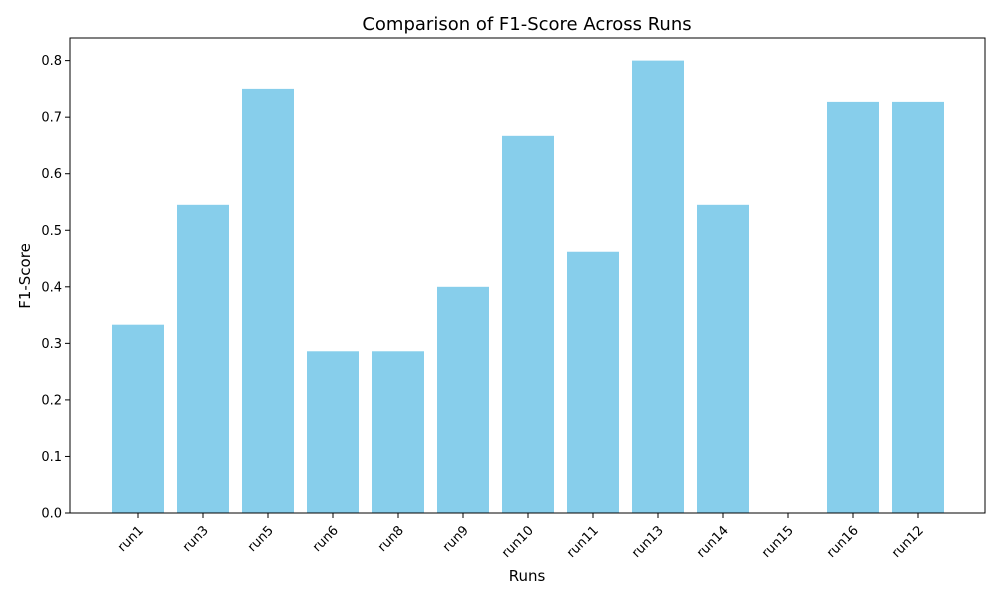 The image size is (1000, 600). Describe the element at coordinates (713, 542) in the screenshot. I see `x-tick-label: run14` at that location.